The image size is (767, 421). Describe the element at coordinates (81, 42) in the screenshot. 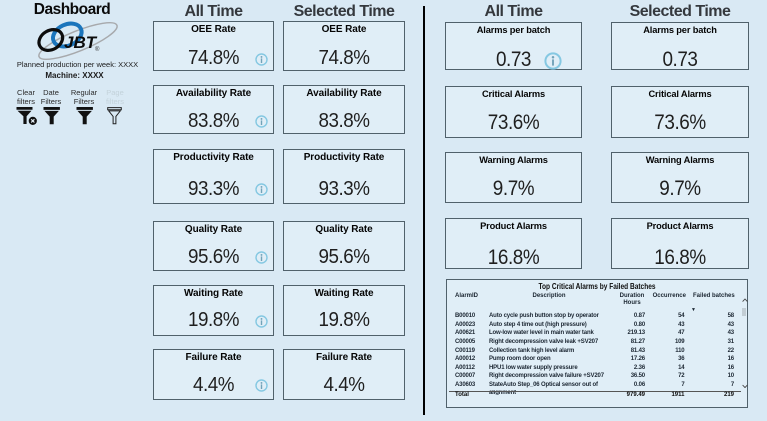

I see `svg-text: JBT` at that location.